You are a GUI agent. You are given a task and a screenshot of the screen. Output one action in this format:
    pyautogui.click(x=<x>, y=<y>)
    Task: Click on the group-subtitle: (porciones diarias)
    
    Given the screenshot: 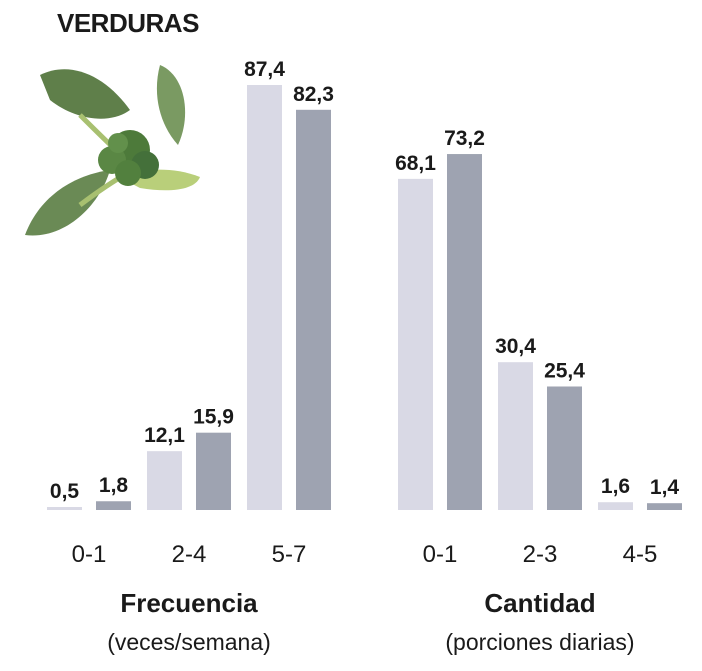 What is the action you would take?
    pyautogui.click(x=539, y=642)
    